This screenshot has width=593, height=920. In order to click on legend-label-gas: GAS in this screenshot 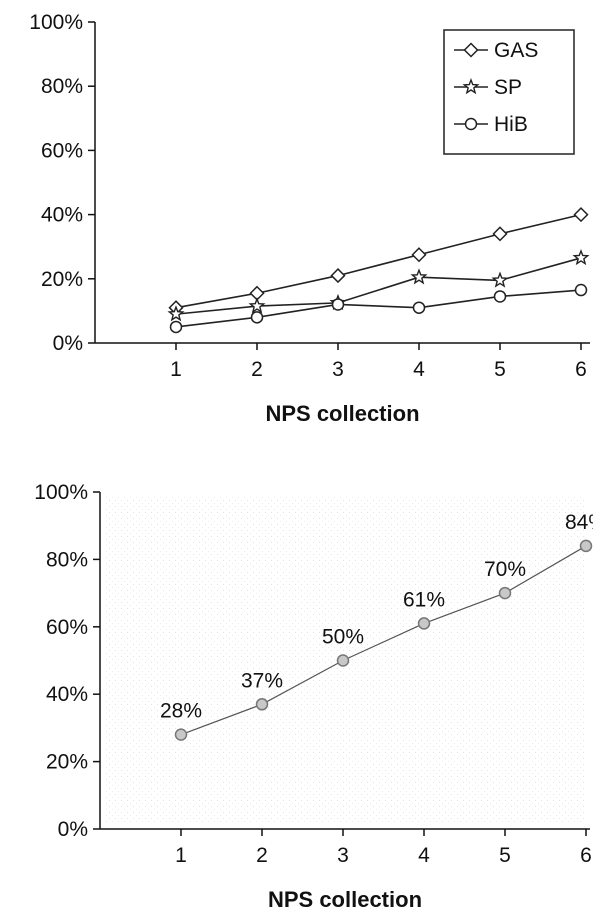, I will do `click(516, 50)`.